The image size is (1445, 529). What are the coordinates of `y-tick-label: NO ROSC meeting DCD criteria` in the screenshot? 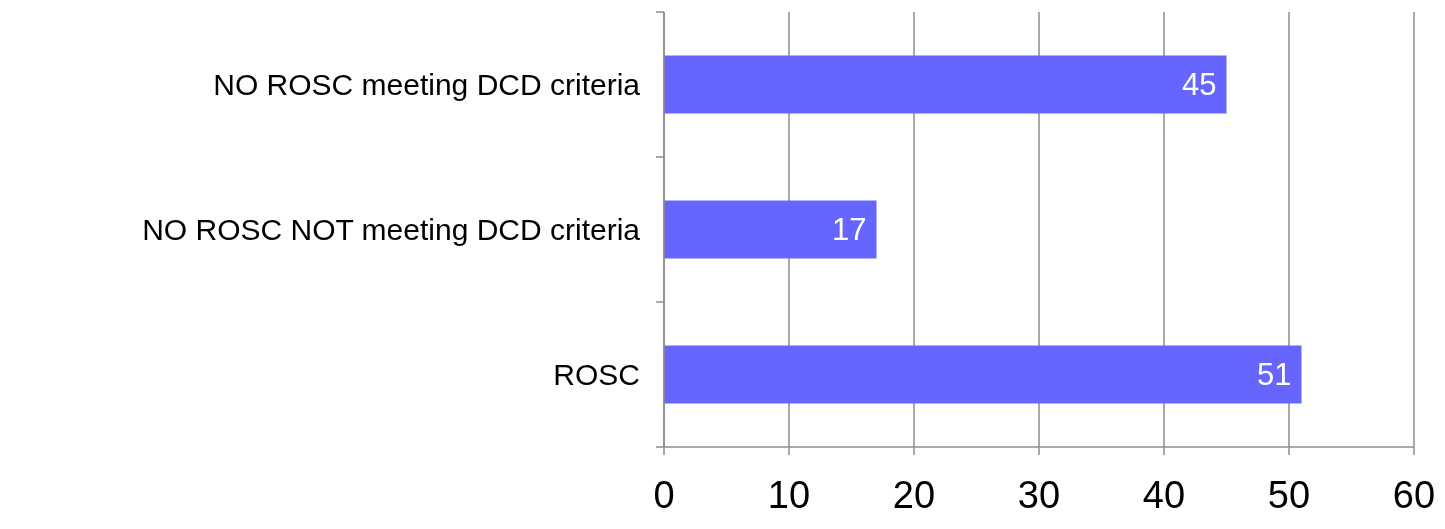 It's located at (427, 84).